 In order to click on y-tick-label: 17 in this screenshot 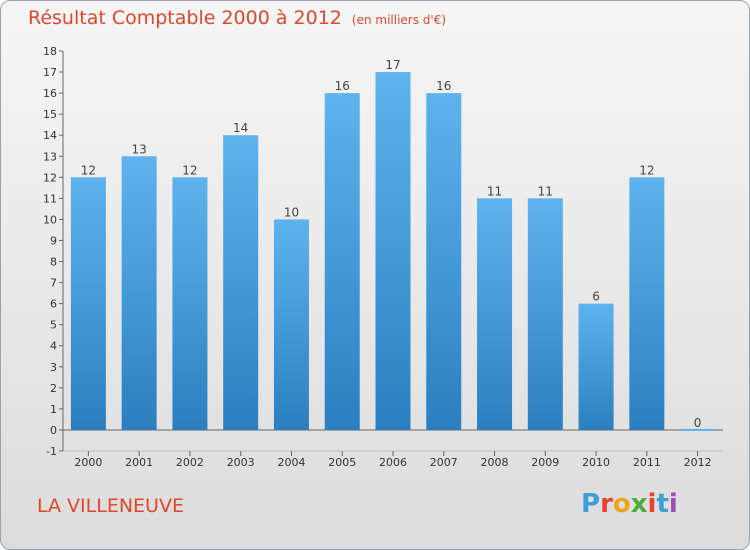, I will do `click(50, 72)`.